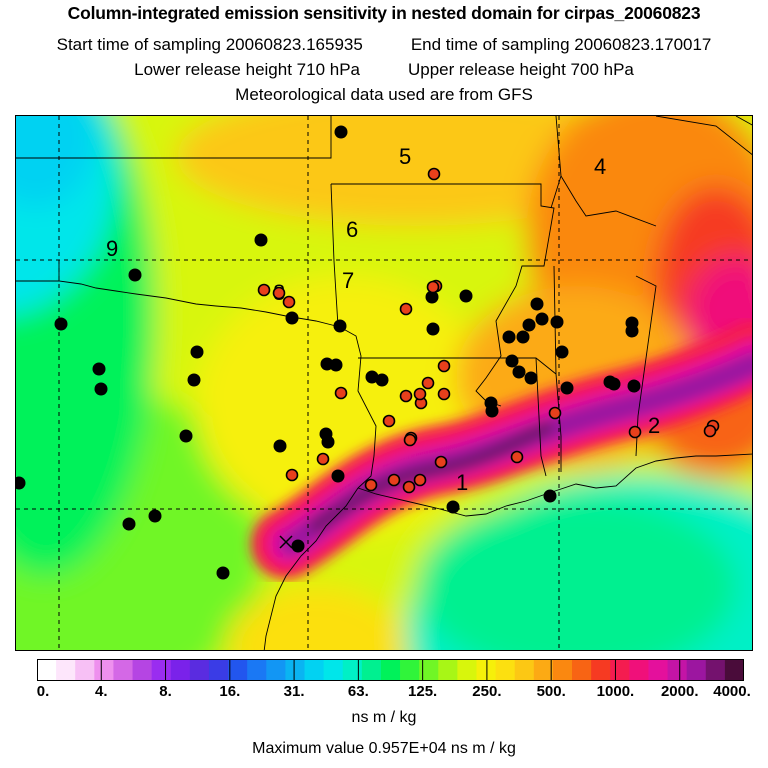  What do you see at coordinates (348, 280) in the screenshot?
I see `region-label-7: 7` at bounding box center [348, 280].